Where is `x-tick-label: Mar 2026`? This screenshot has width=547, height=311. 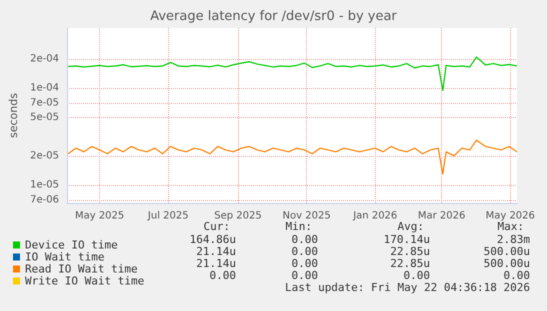
x-tick-label: Mar 2026 is located at coordinates (442, 216).